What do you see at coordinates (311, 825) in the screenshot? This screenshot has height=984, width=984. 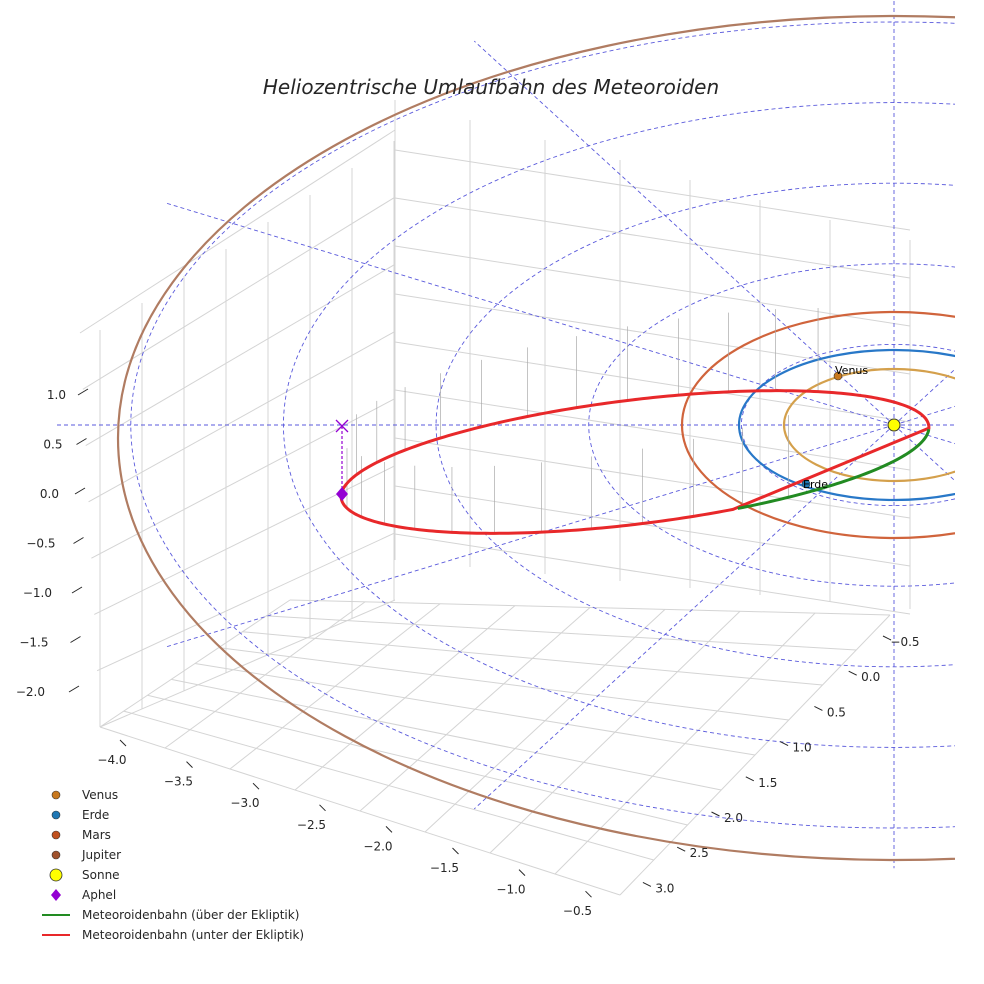 I see `x-tick-label: −2.5` at bounding box center [311, 825].